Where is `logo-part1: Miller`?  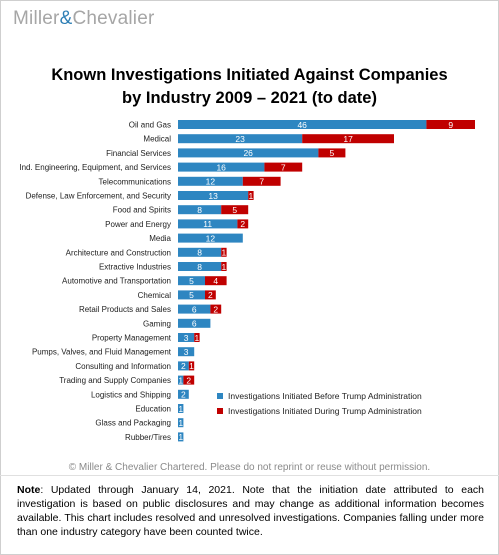 logo-part1: Miller is located at coordinates (36, 18).